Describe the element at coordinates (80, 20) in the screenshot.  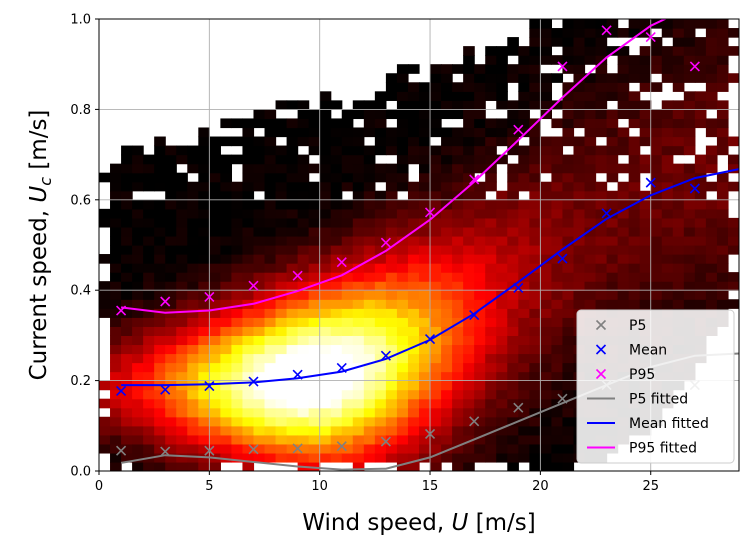
I see `y-tick-label: 1.0` at that location.